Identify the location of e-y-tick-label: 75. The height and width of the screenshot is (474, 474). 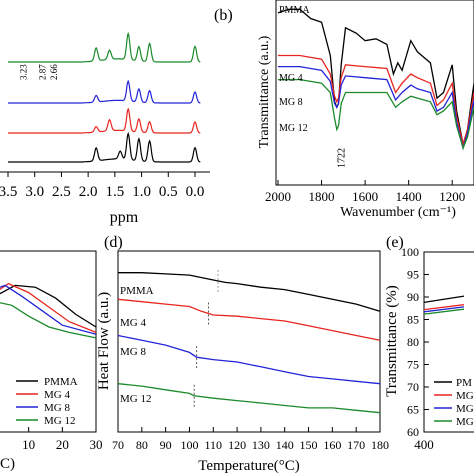
(413, 365).